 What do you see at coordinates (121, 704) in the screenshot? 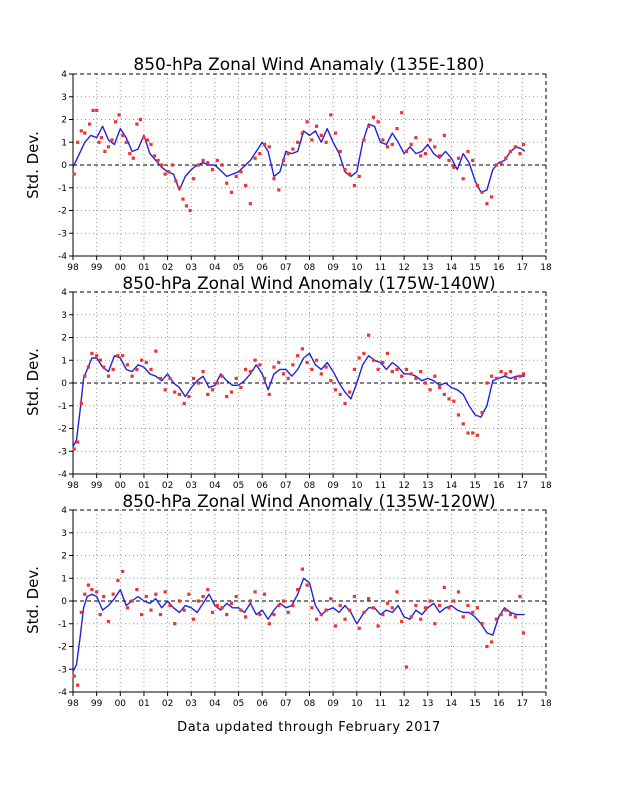
I see `x-tick-label: 00` at bounding box center [121, 704].